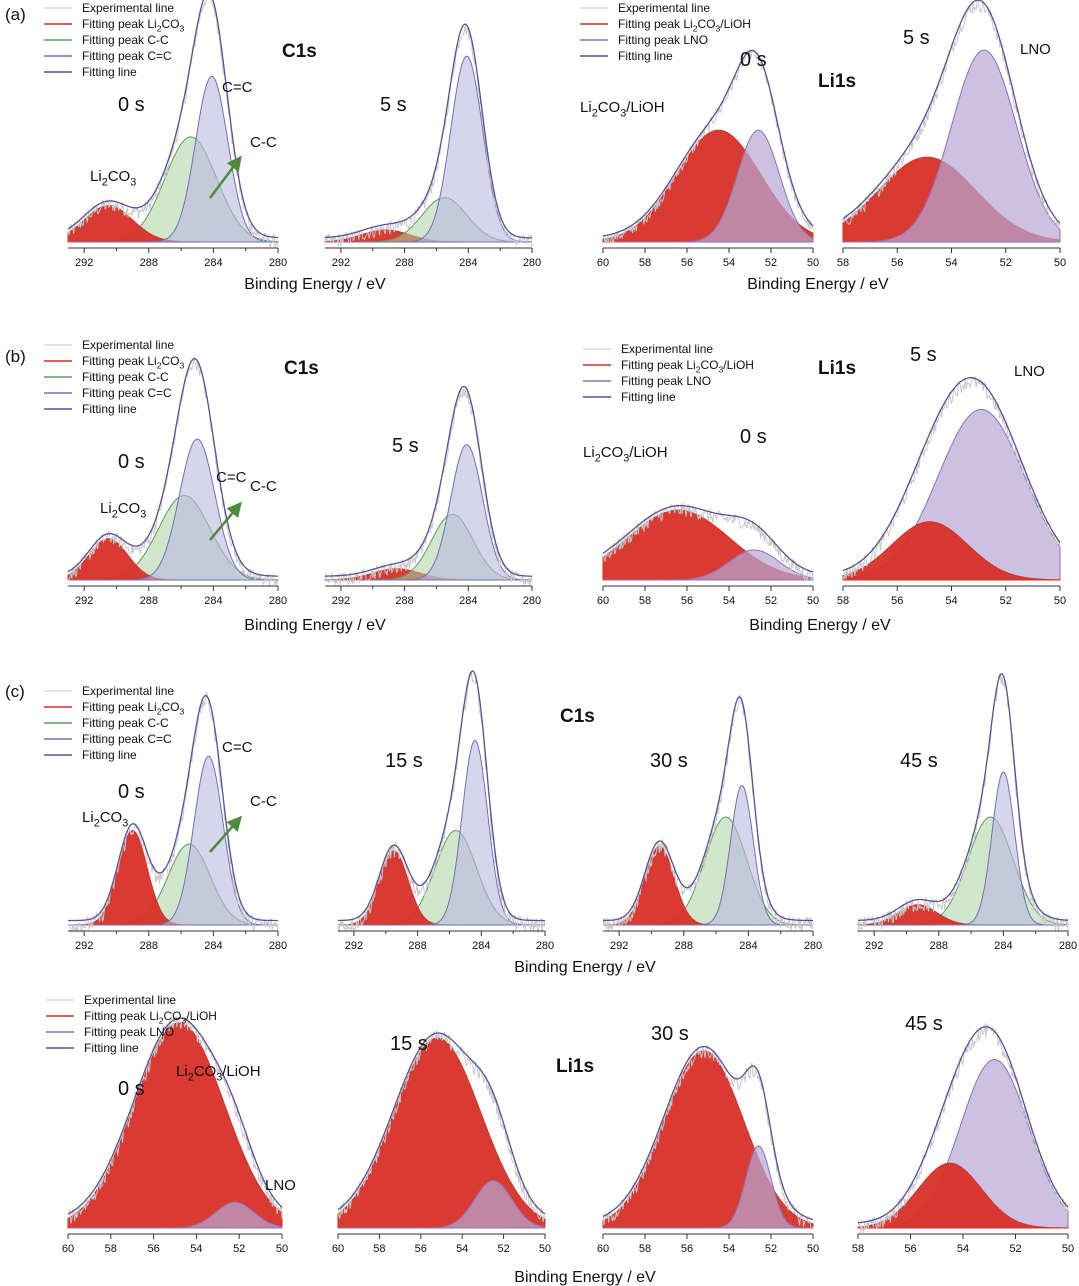 The height and width of the screenshot is (1286, 1079). What do you see at coordinates (951, 491) in the screenshot?
I see `chart-b-li1s-5s: 58 56 54 52 50` at bounding box center [951, 491].